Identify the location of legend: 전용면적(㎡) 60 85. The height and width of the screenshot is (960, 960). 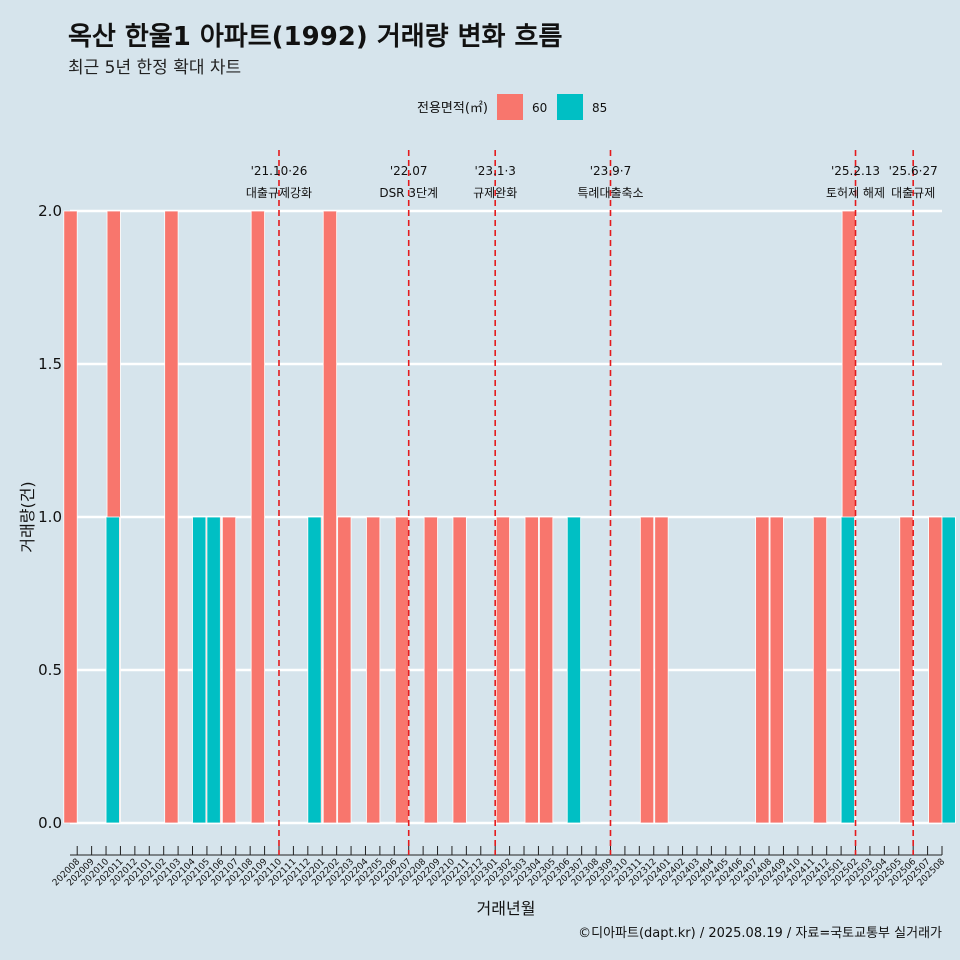
(512, 107).